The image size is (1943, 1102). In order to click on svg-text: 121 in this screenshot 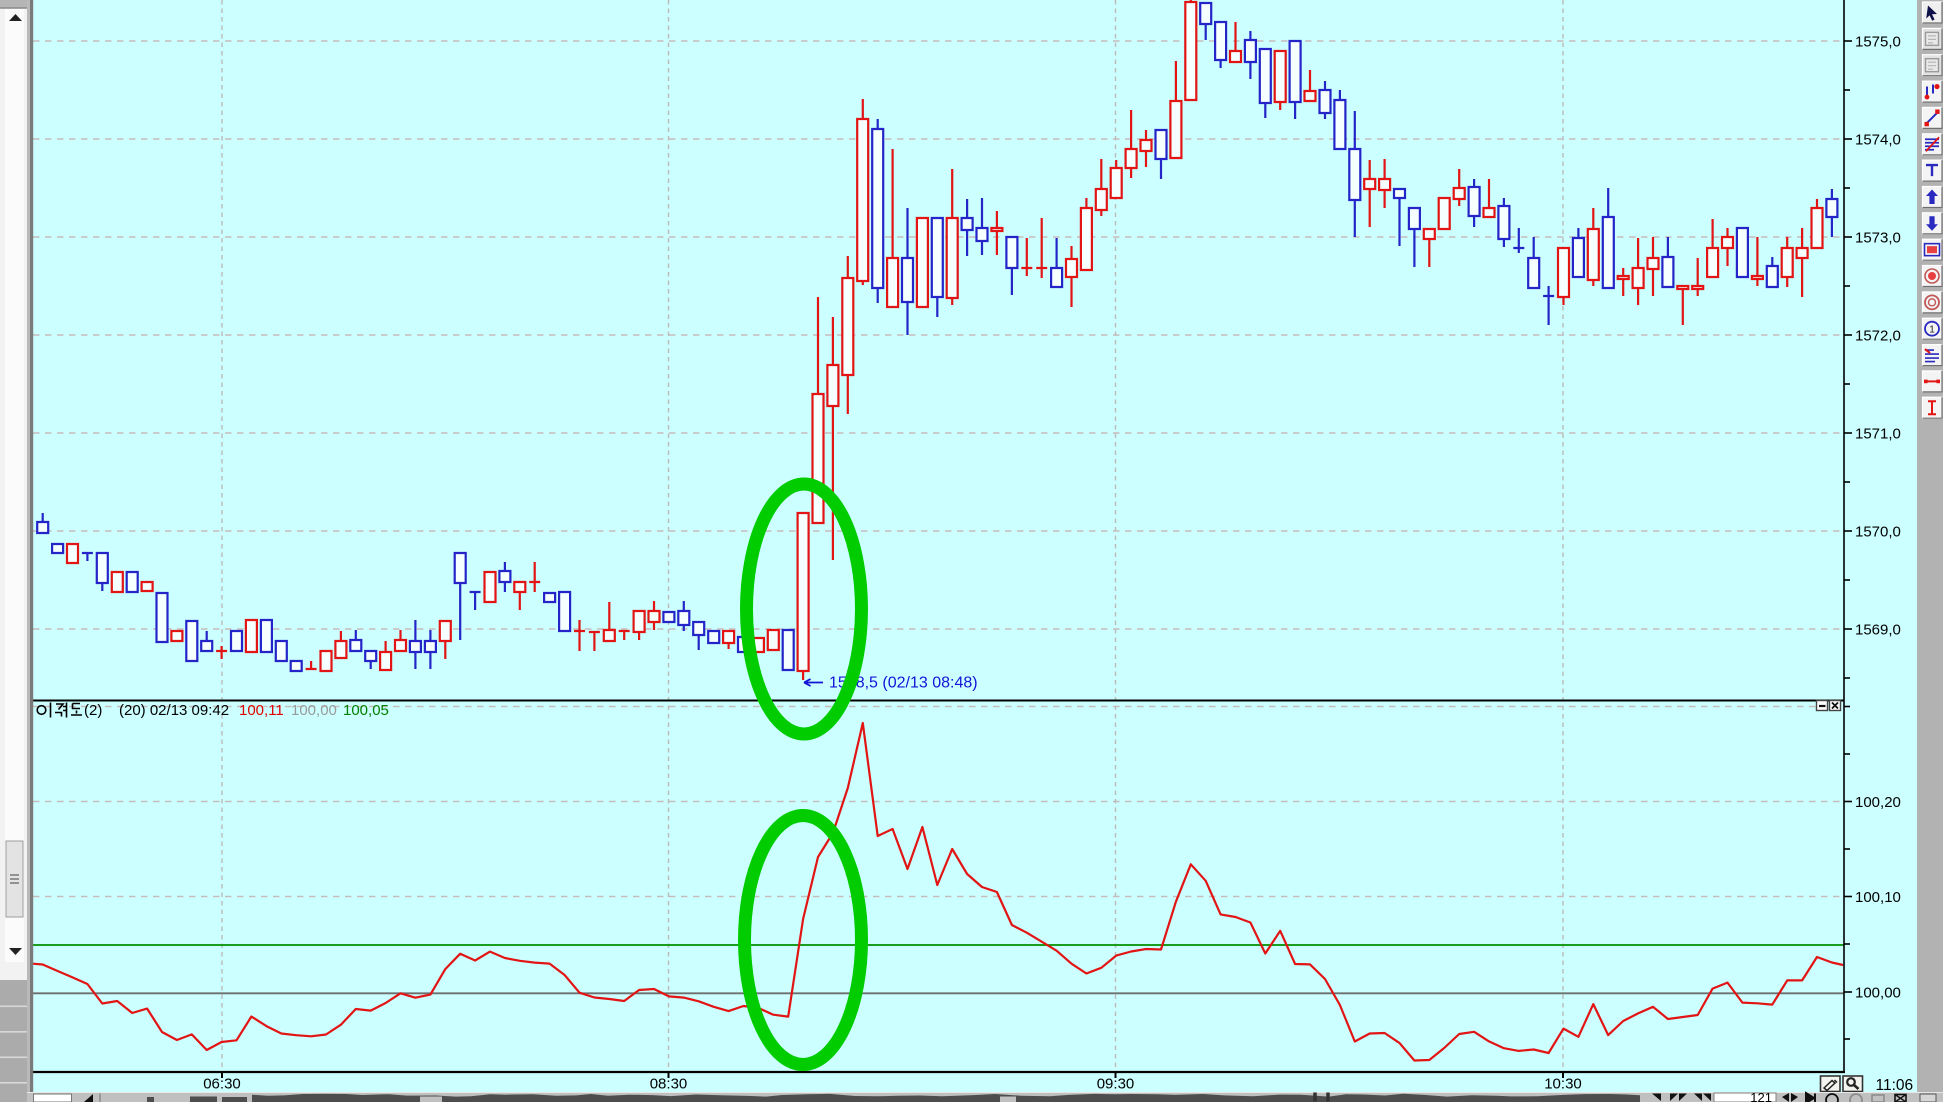, I will do `click(1761, 1096)`.